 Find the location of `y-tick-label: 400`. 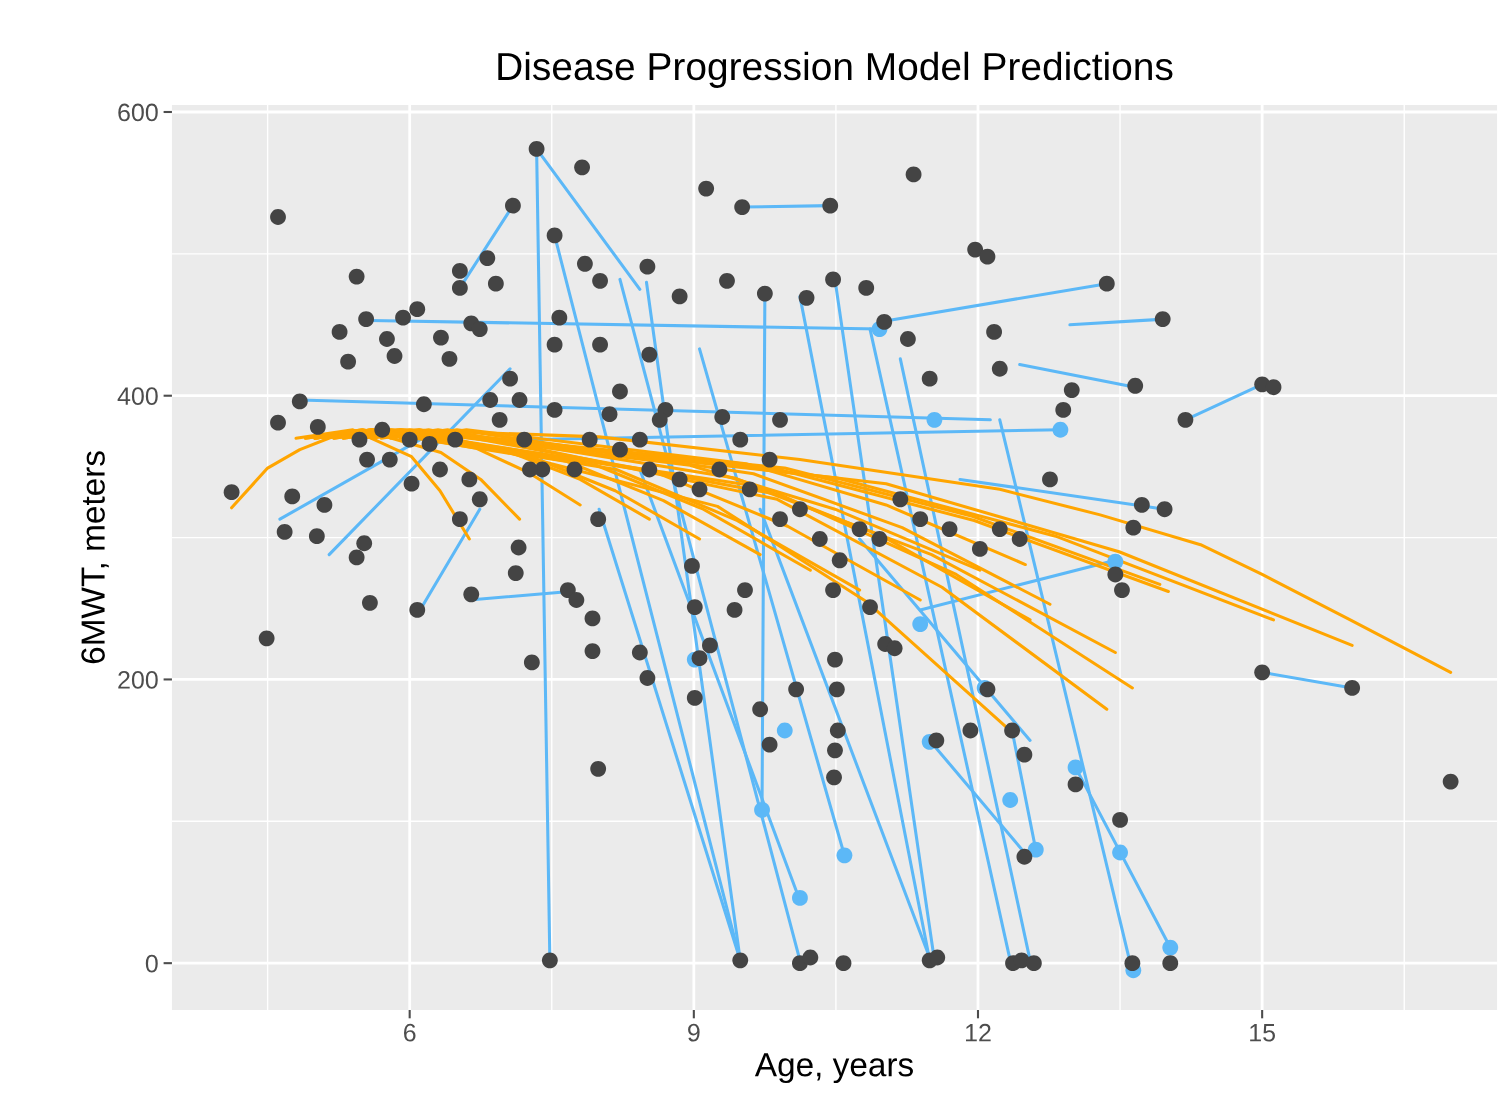

y-tick-label: 400 is located at coordinates (137, 396).